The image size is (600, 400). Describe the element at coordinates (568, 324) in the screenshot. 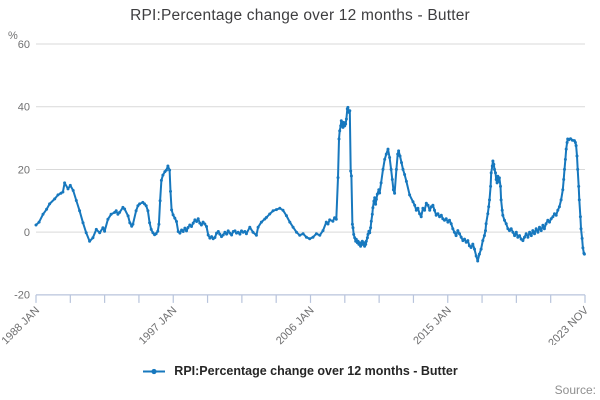

I see `x-tick-label: 2023 NOV` at that location.